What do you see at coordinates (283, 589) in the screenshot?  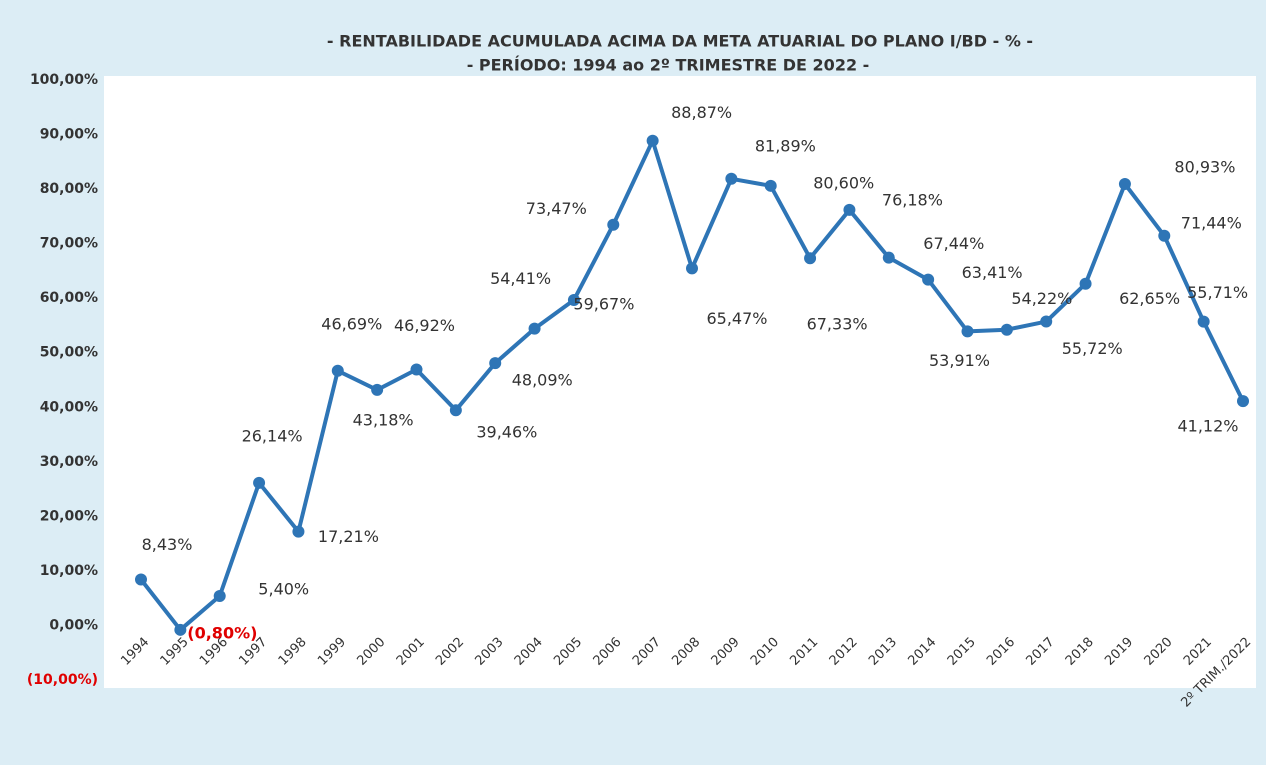 I see `data-label: 5,40%` at bounding box center [283, 589].